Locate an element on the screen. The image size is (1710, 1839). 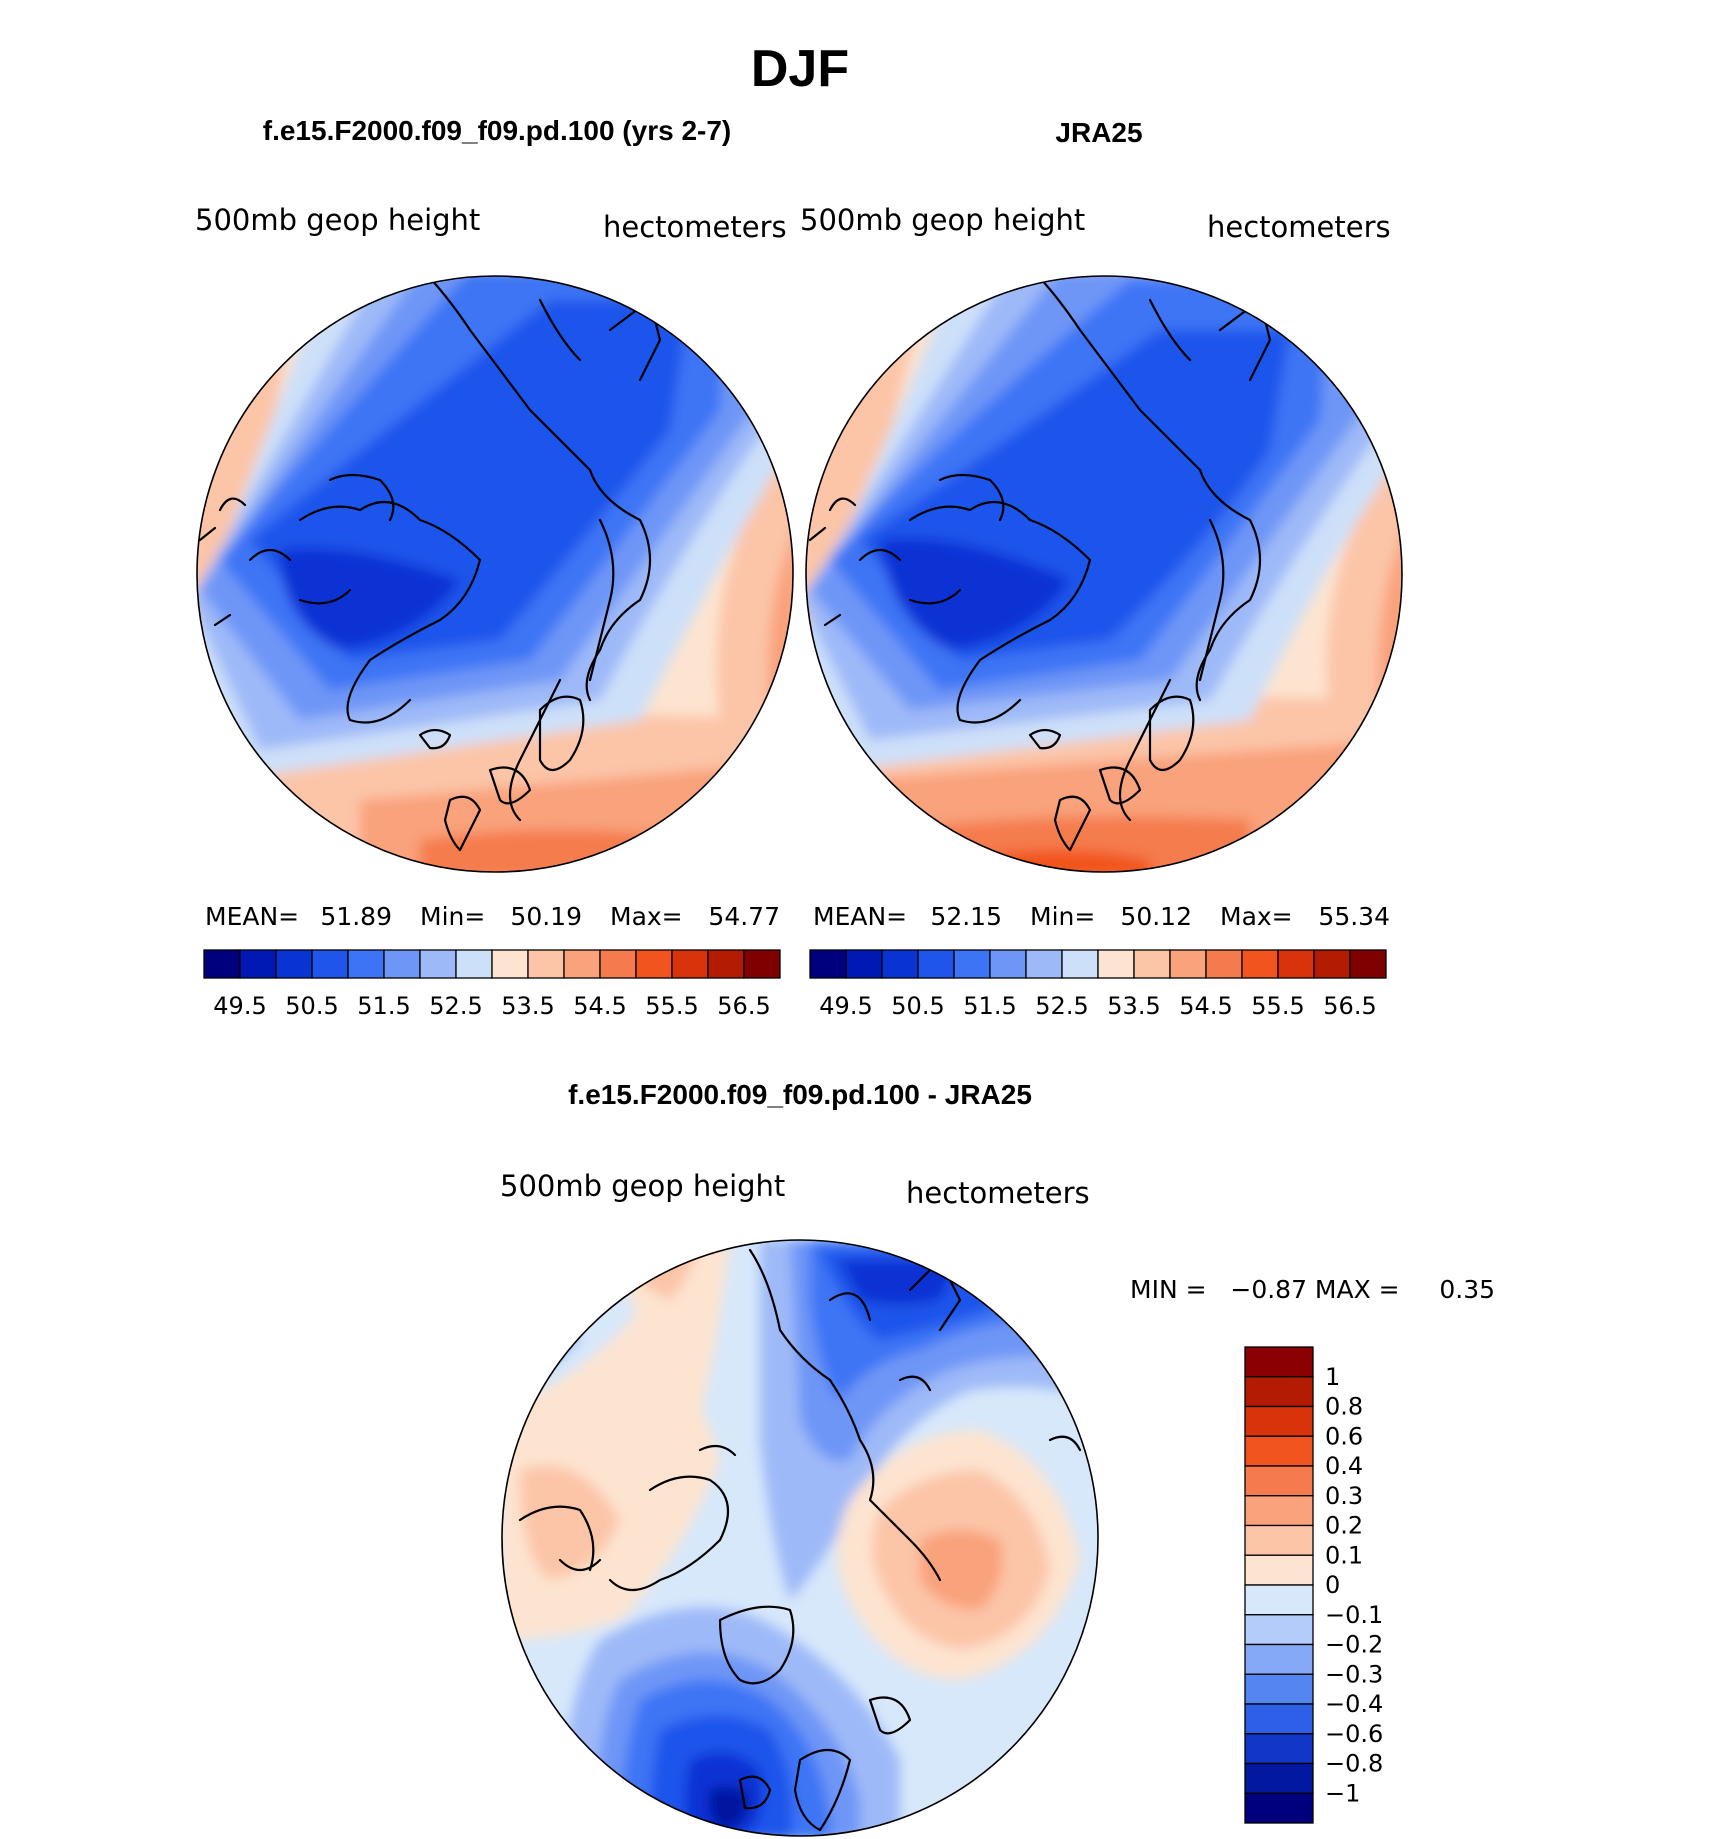
colorbar-tick-label: 0.8 is located at coordinates (1344, 1407).